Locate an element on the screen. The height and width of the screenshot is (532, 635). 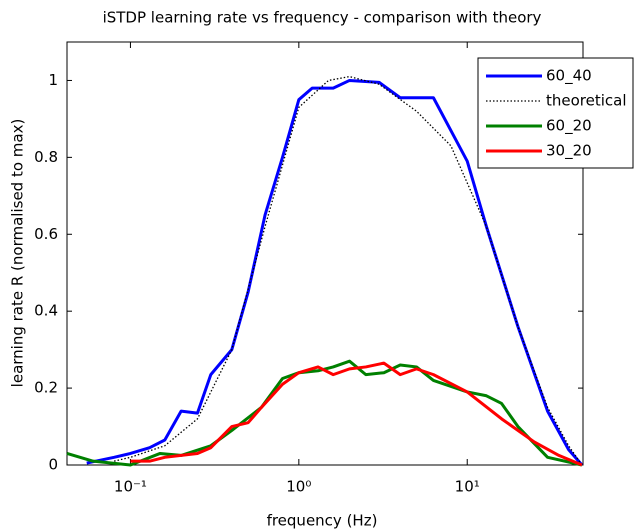
legend-label: 60_20 is located at coordinates (569, 126).